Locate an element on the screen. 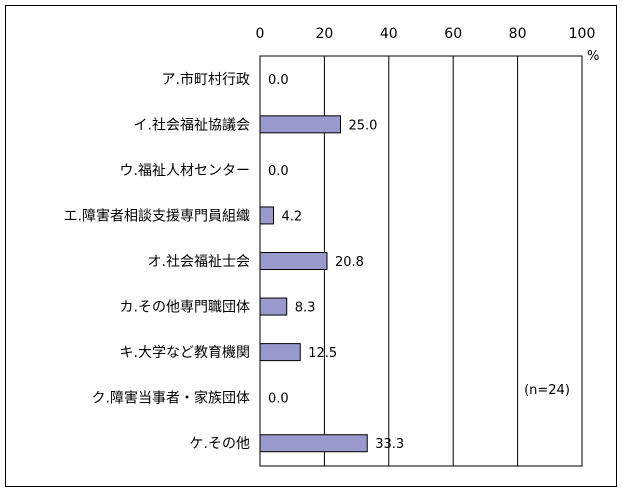  value-label: 25.0 is located at coordinates (363, 125).